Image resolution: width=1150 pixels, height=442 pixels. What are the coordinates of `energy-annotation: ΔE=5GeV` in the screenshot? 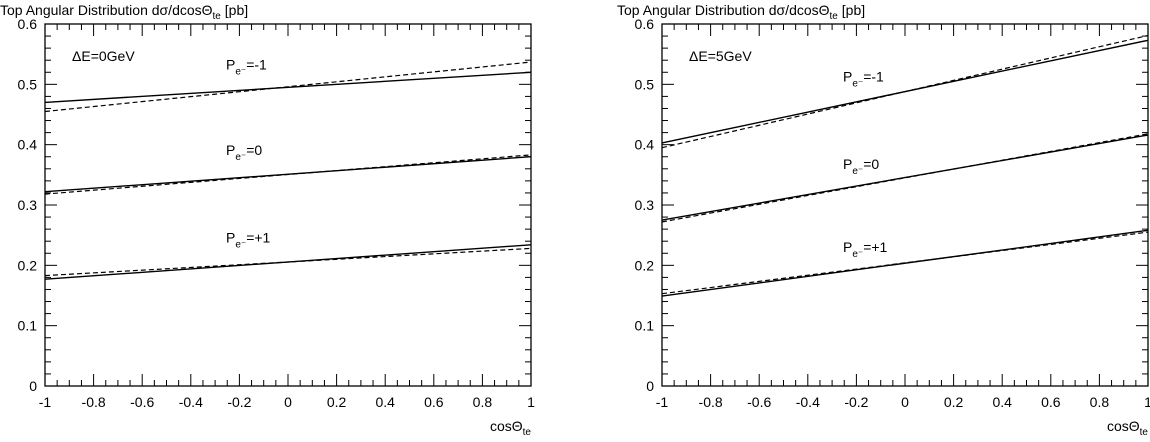 It's located at (720, 56).